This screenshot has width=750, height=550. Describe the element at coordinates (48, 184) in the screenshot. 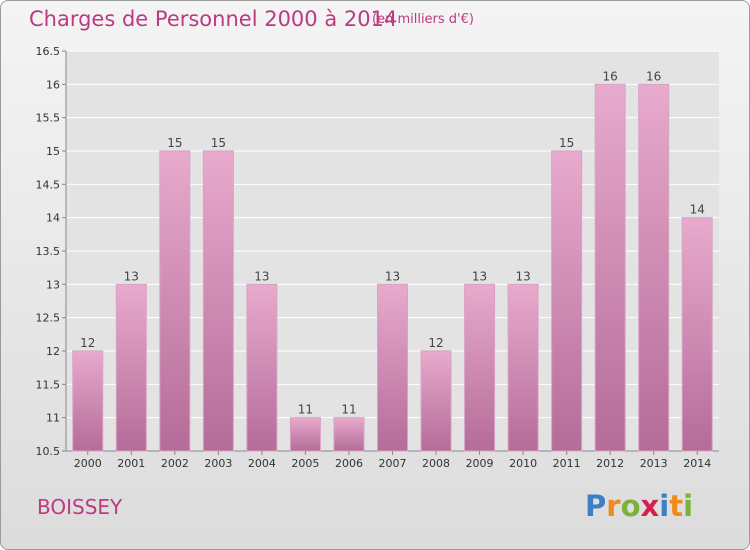

I see `y-tick-label: 14.5` at that location.